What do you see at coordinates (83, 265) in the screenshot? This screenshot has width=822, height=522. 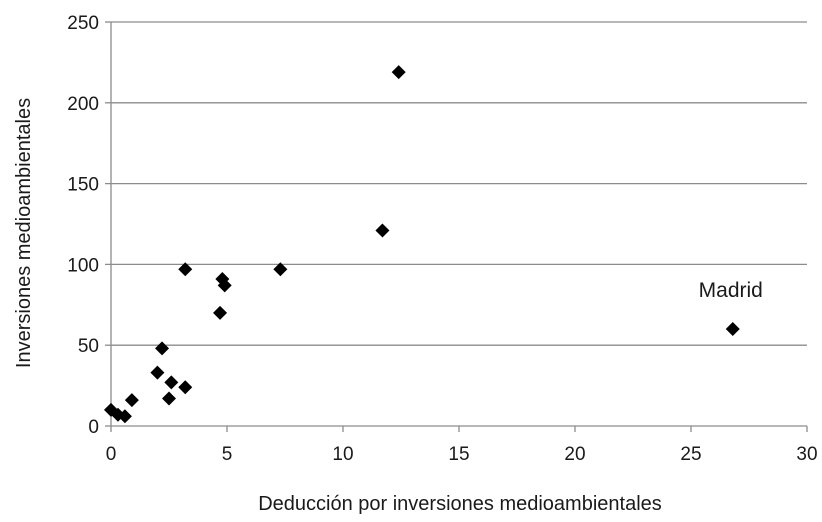 I see `y-tick-label: 100` at bounding box center [83, 265].